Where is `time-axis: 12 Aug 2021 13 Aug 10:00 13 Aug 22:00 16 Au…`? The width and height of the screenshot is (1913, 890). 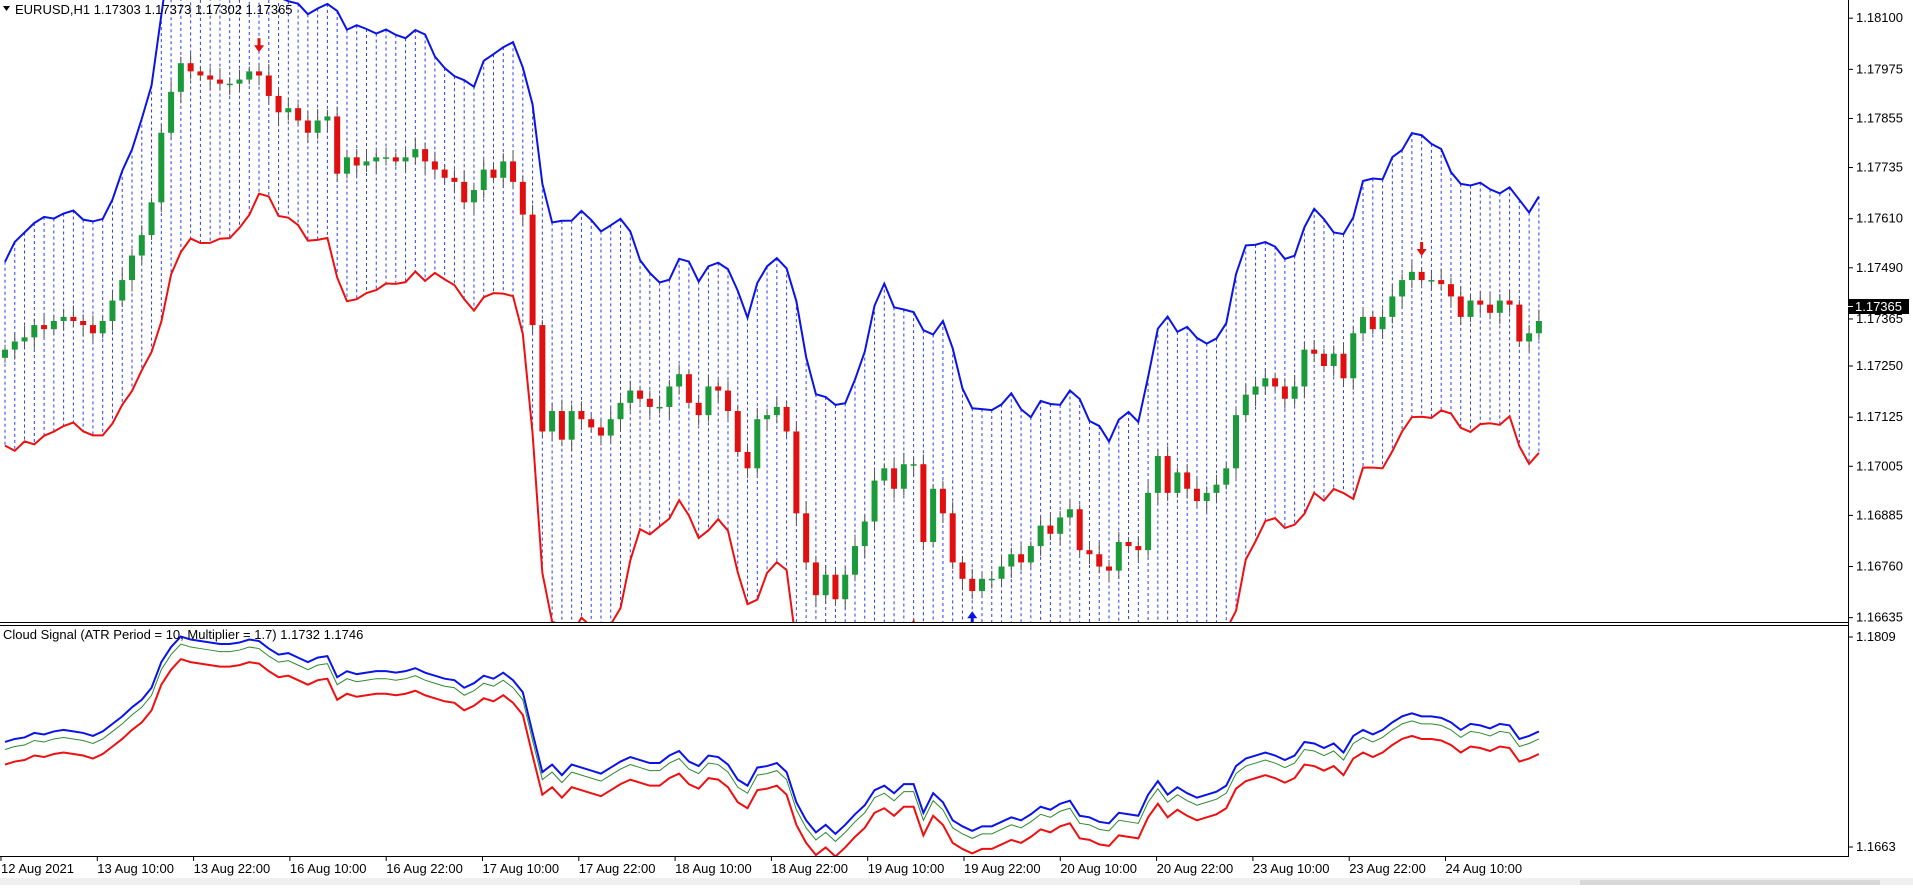 time-axis: 12 Aug 2021 13 Aug 10:00 13 Aug 22:00 16 Au… is located at coordinates (761, 866).